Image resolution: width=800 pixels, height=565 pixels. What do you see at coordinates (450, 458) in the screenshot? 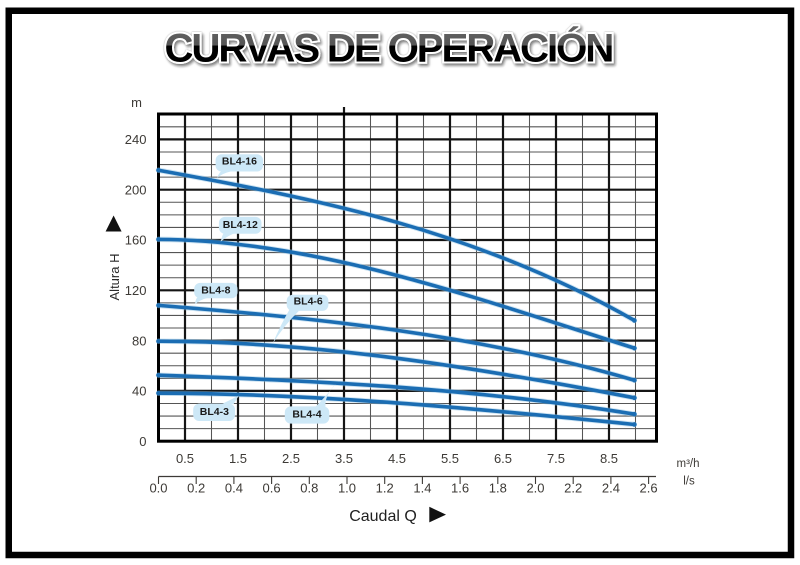
I see `svg-text: 5.5` at bounding box center [450, 458].